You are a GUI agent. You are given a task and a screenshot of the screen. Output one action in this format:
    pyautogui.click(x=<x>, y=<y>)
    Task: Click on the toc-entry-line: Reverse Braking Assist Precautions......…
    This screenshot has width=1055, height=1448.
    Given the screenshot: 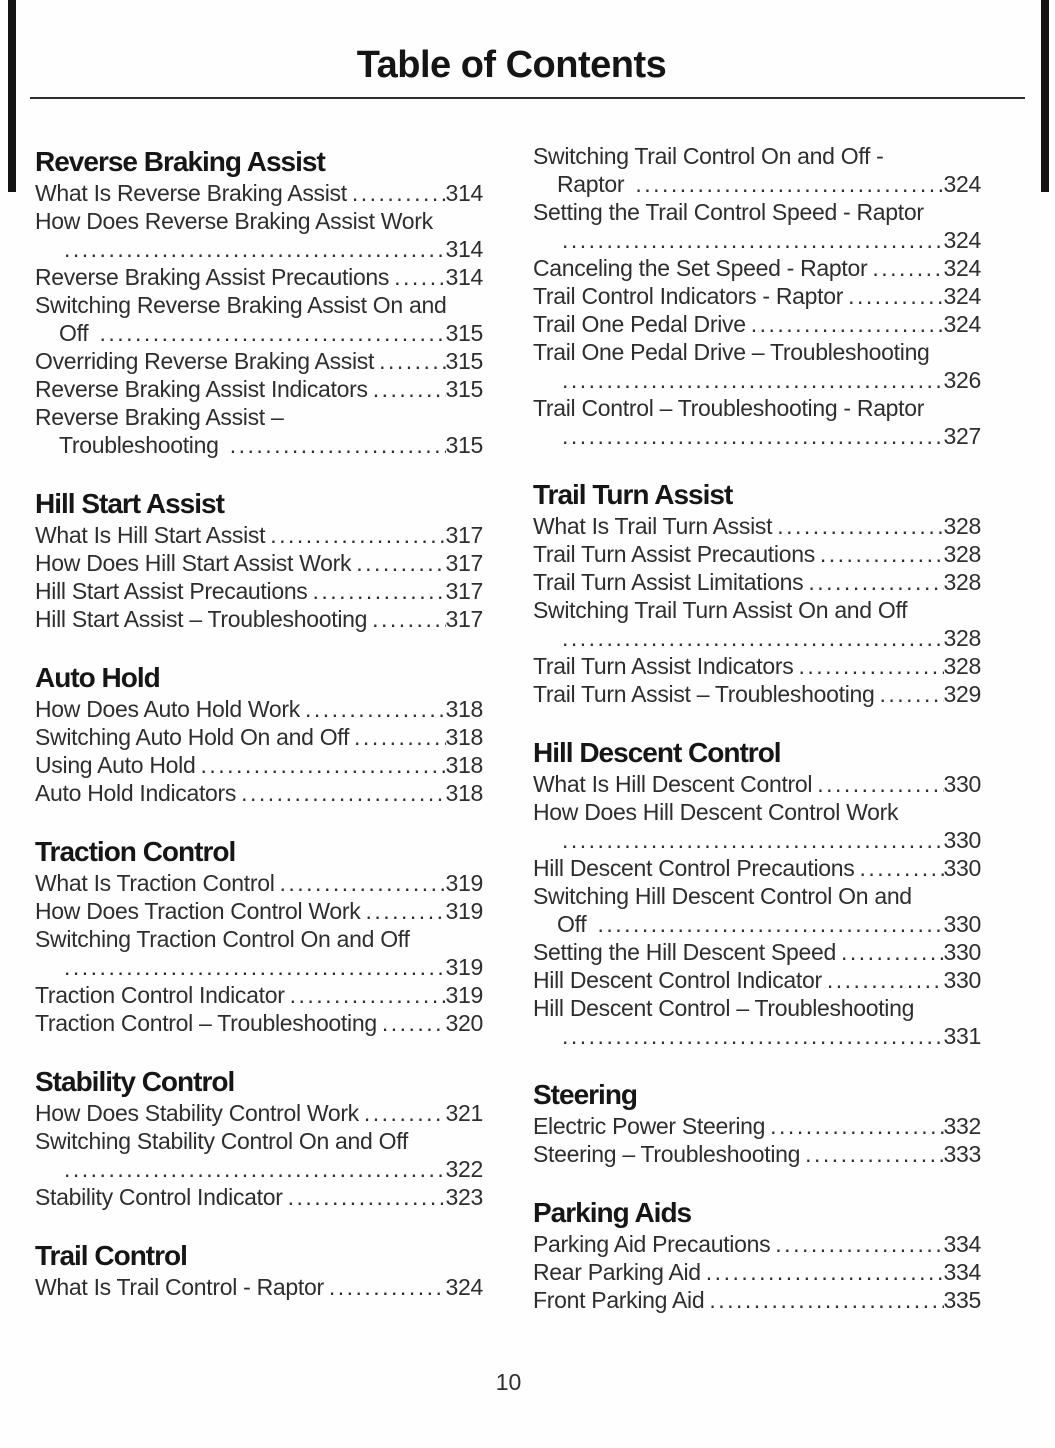 What is the action you would take?
    pyautogui.click(x=259, y=277)
    